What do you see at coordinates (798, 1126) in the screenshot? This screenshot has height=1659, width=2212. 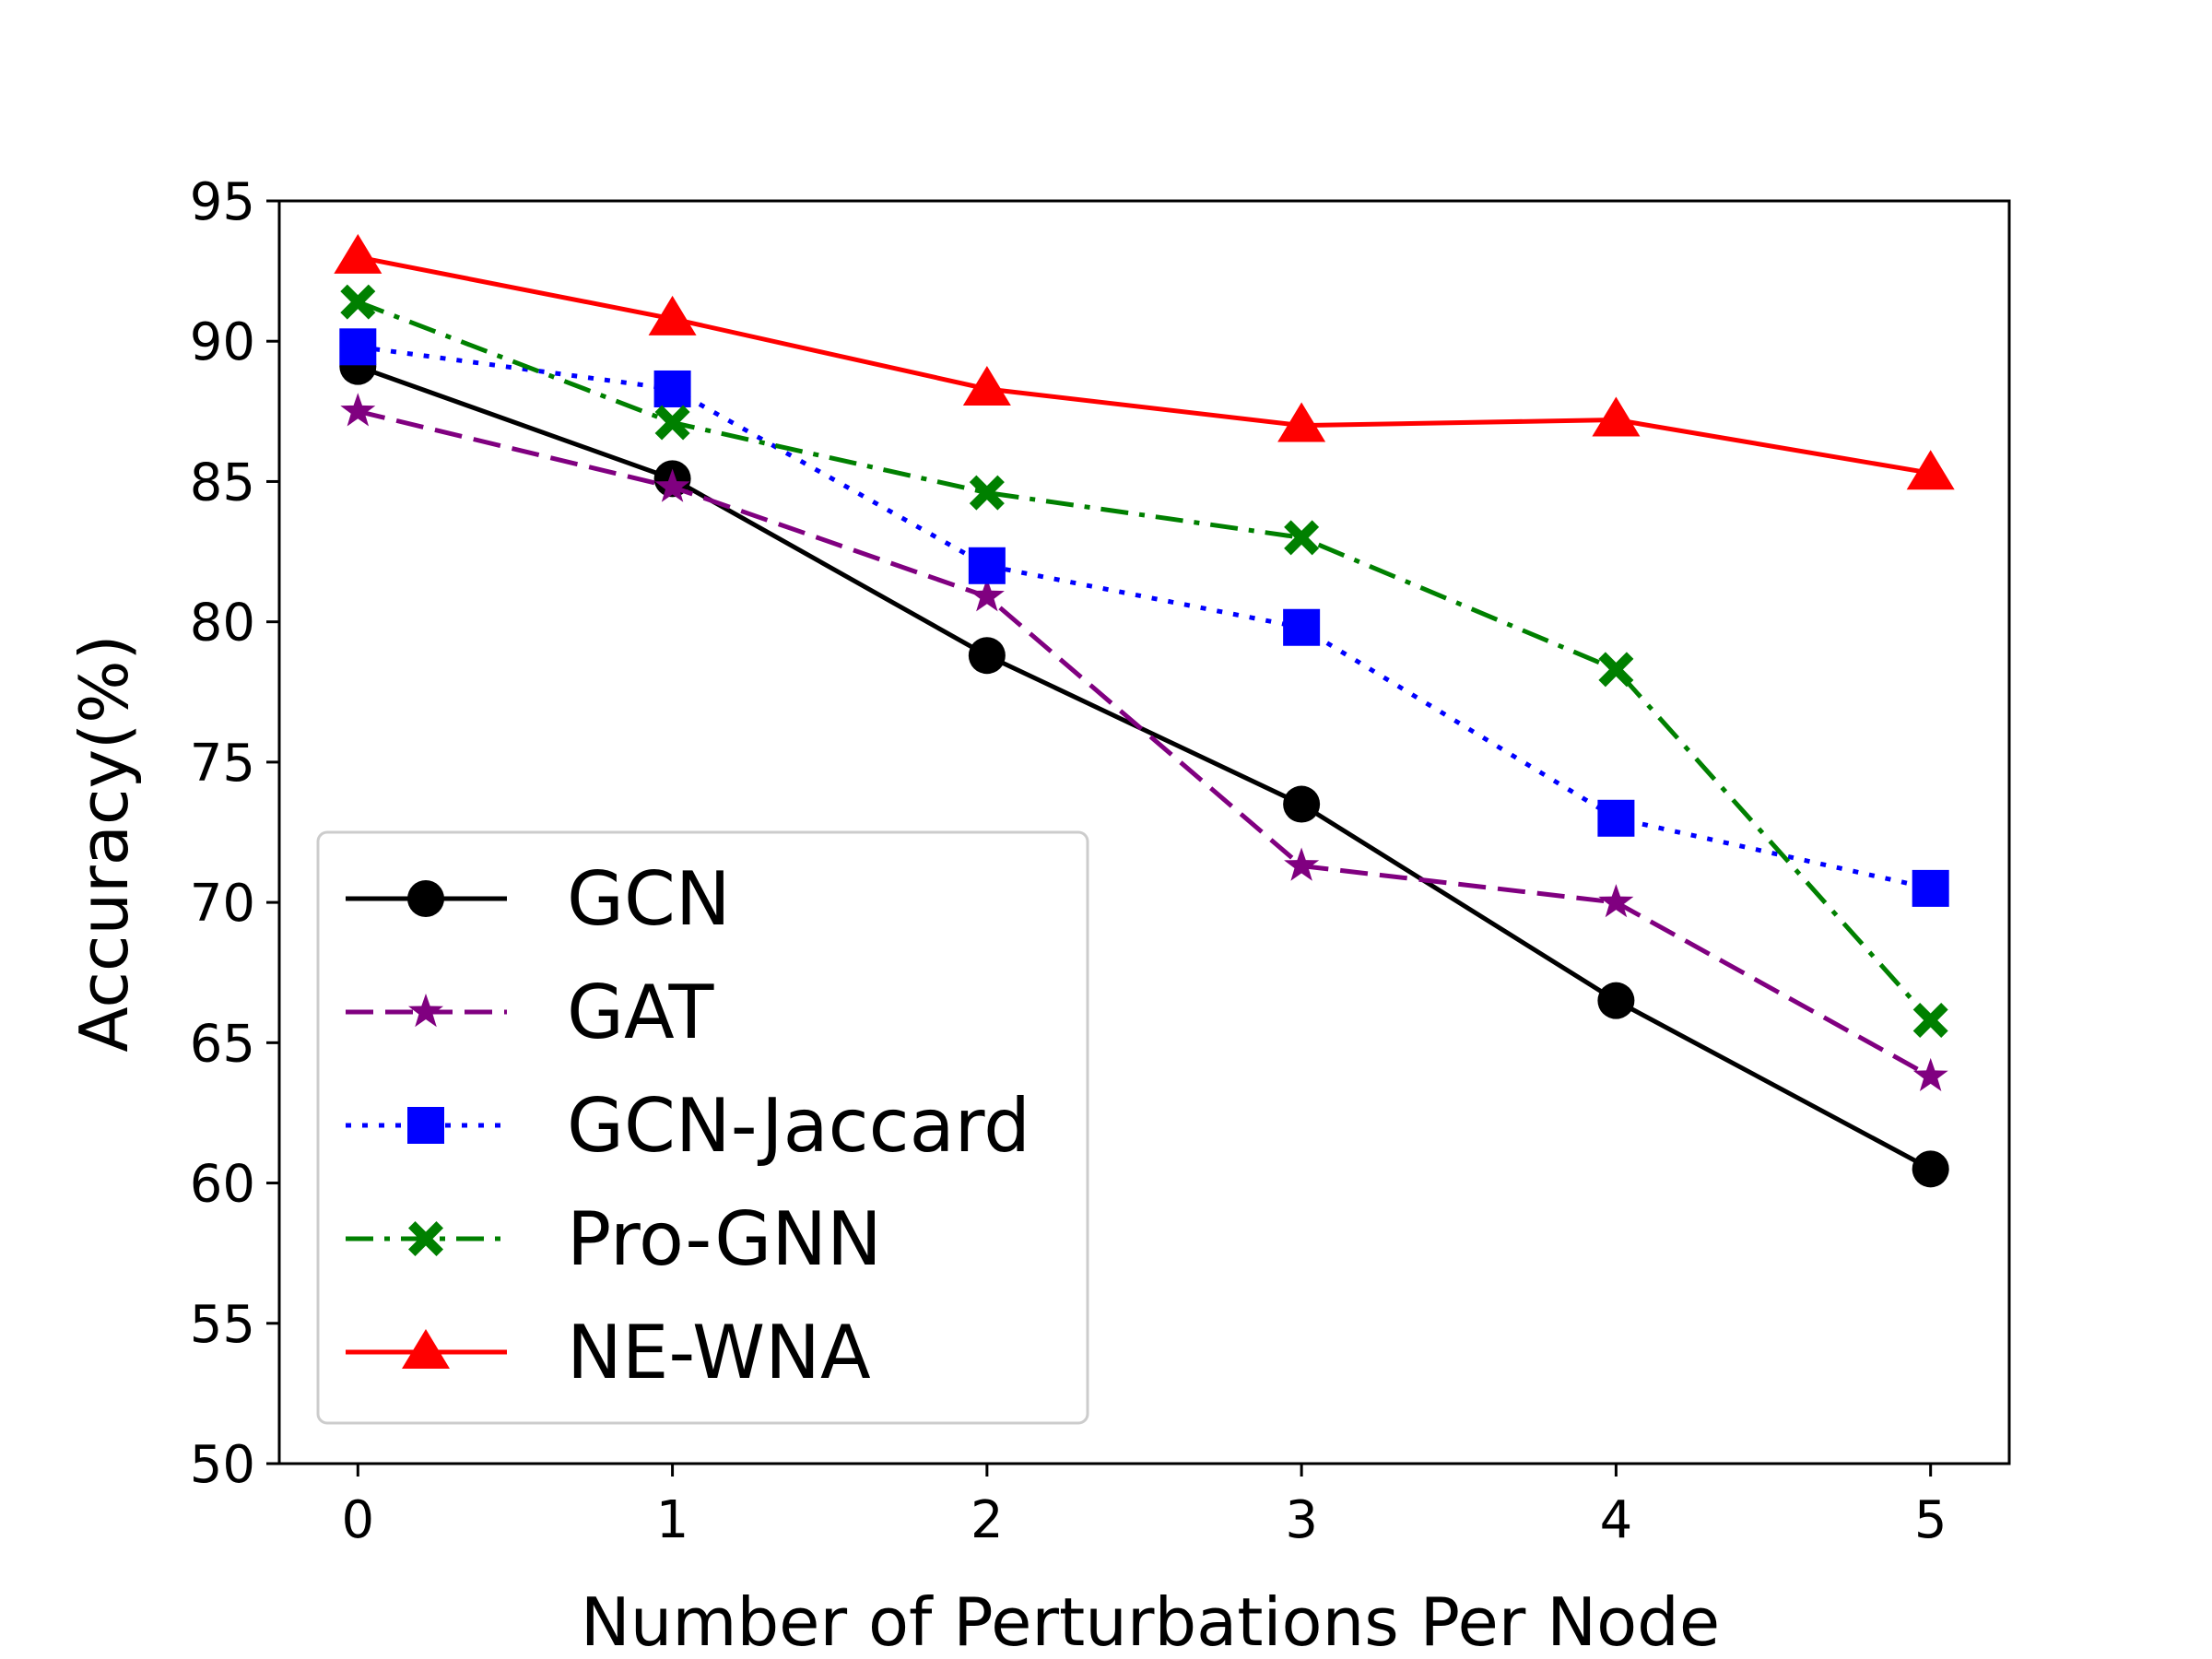 I see `legend-label: GCN-Jaccard` at bounding box center [798, 1126].